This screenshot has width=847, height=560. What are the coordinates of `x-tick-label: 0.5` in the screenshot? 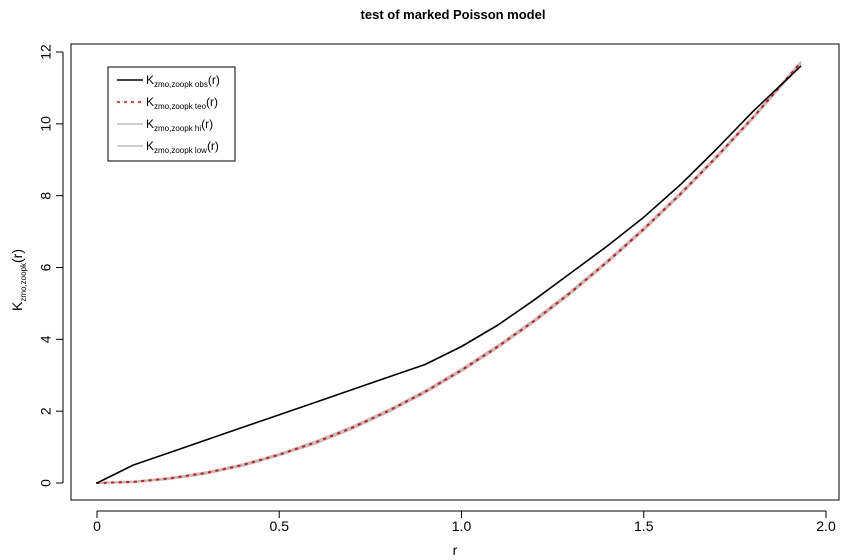 It's located at (280, 526).